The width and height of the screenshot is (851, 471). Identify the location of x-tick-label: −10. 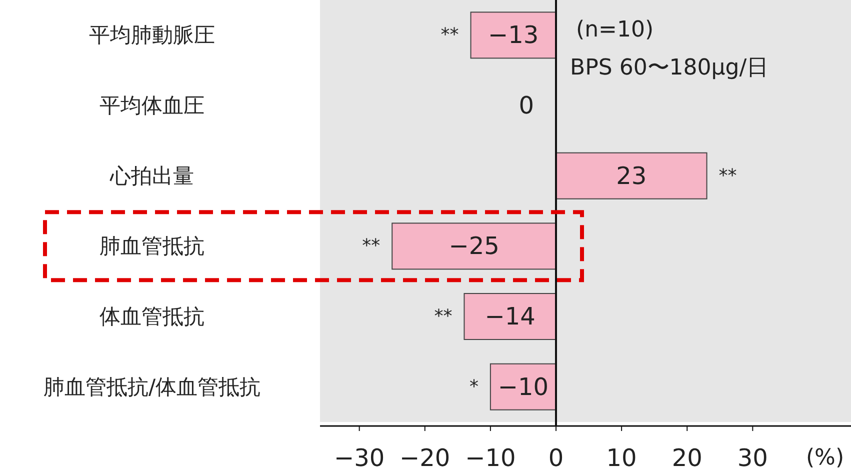
(490, 457).